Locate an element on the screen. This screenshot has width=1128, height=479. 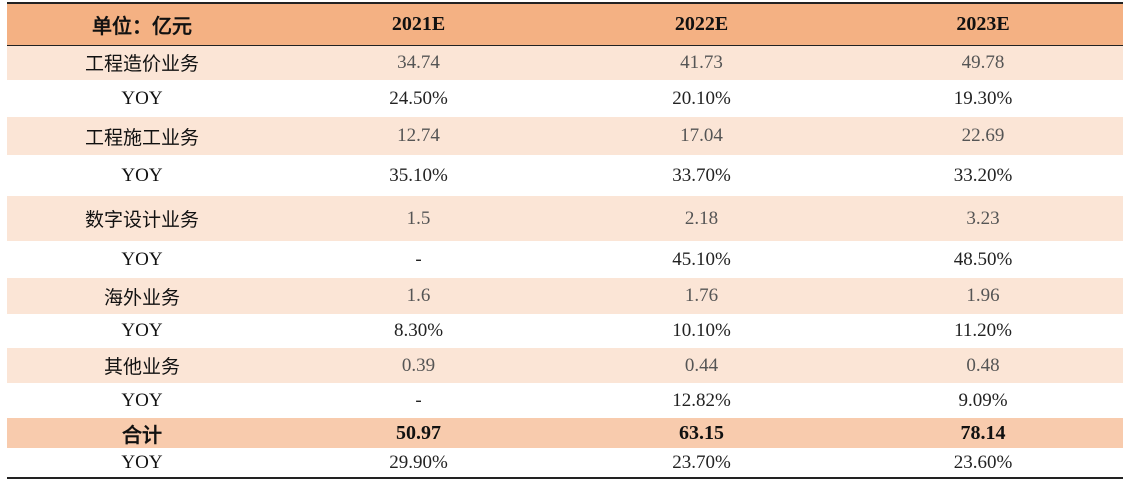
header-unit: 单位：亿元 is located at coordinates (142, 25).